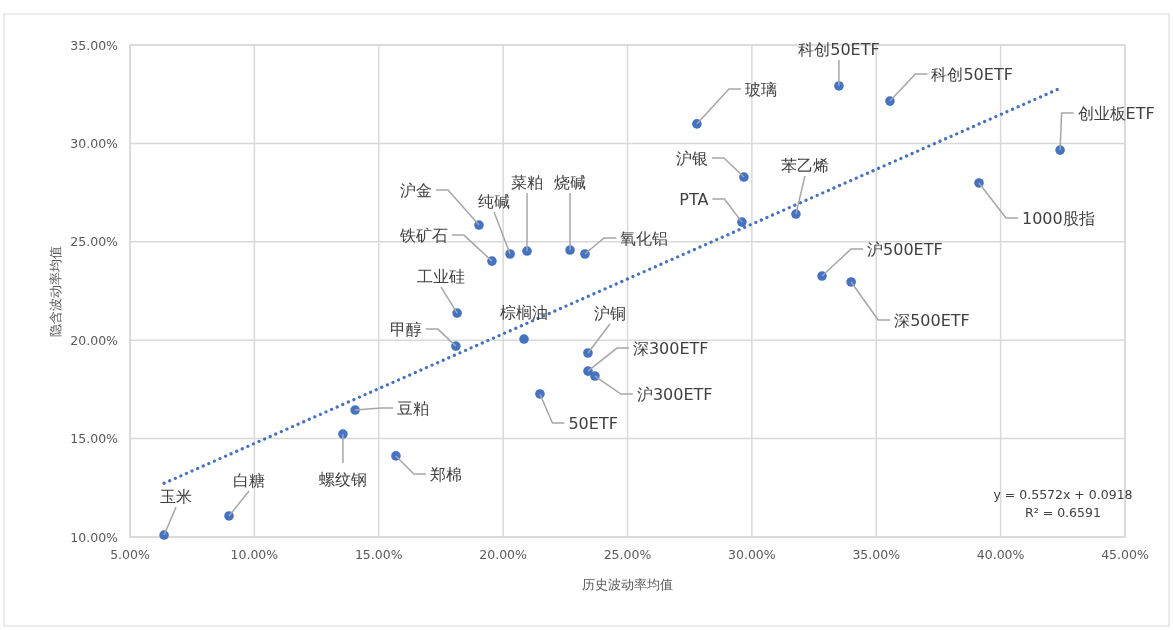 The image size is (1173, 630). I want to click on annotation: 沪银, so click(691, 159).